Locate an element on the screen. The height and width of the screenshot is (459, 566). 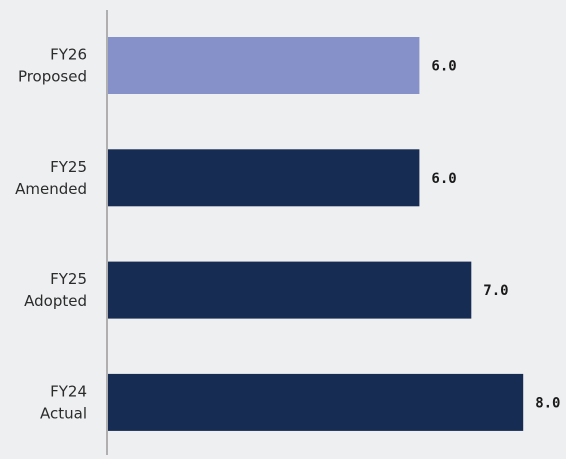
category-label: FY24 is located at coordinates (68, 391).